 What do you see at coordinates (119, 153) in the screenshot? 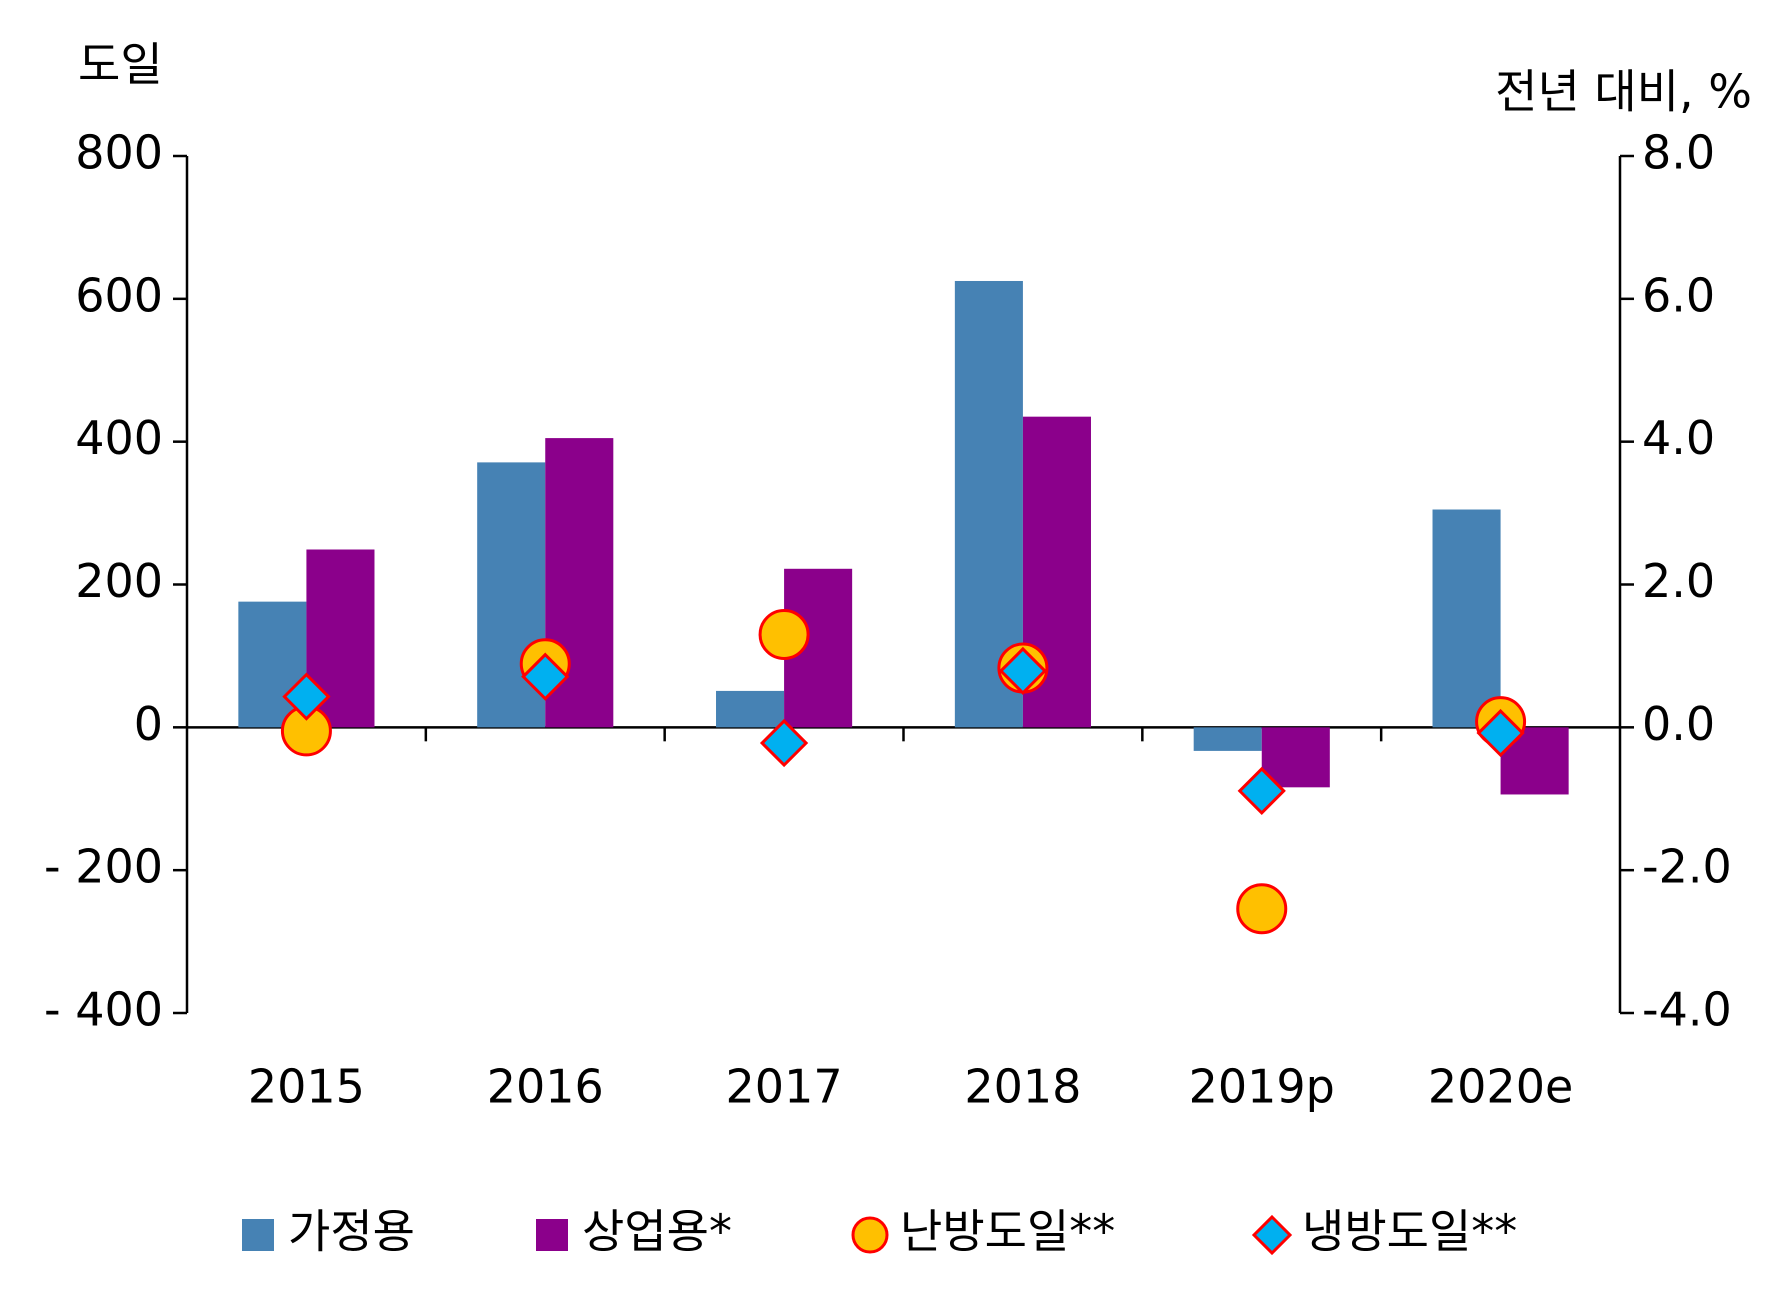
I see `y-tick-label: 800` at bounding box center [119, 153].